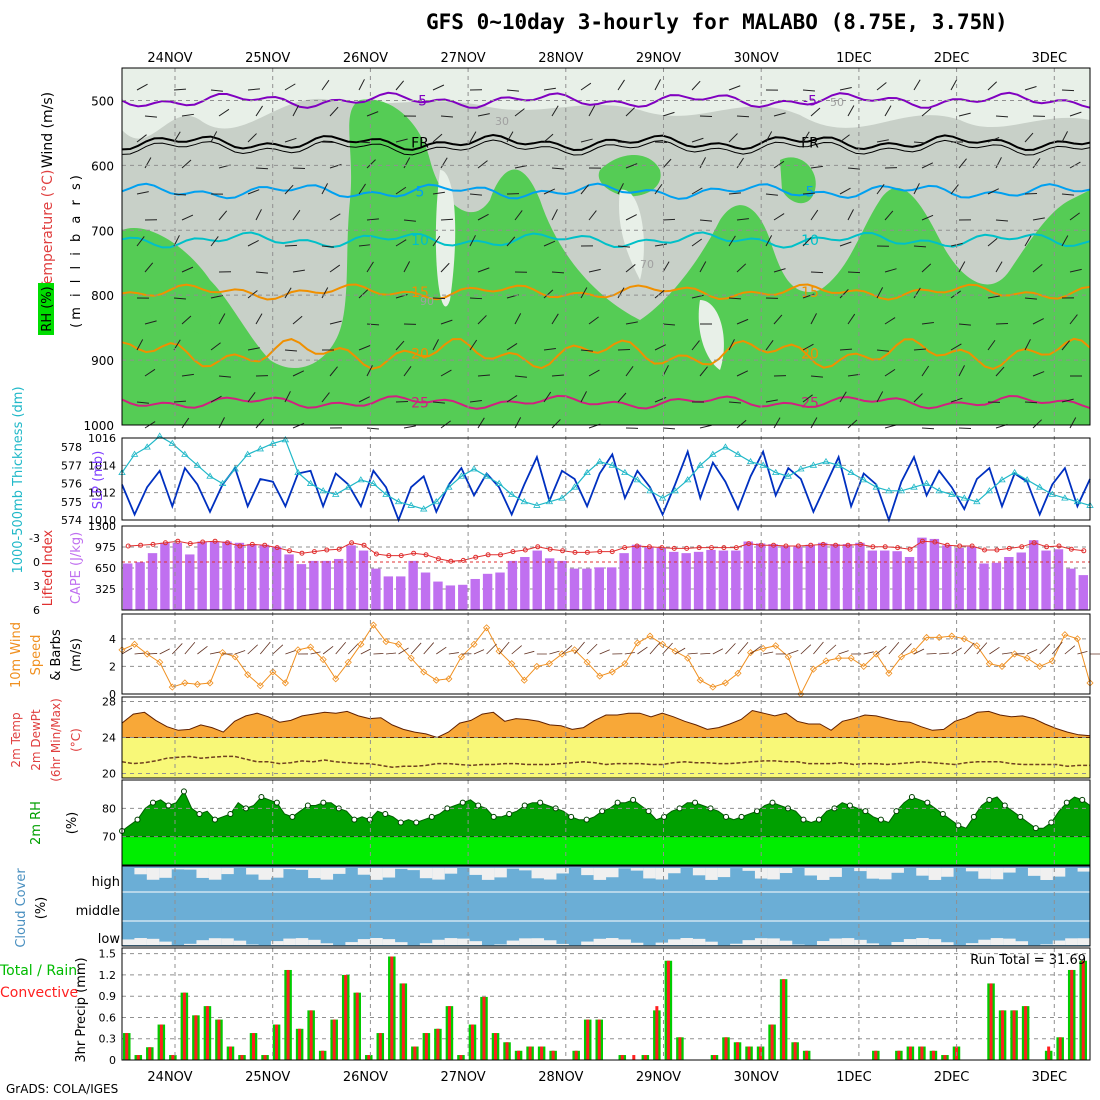  I want to click on isotherm-label: FR, so click(810, 144).